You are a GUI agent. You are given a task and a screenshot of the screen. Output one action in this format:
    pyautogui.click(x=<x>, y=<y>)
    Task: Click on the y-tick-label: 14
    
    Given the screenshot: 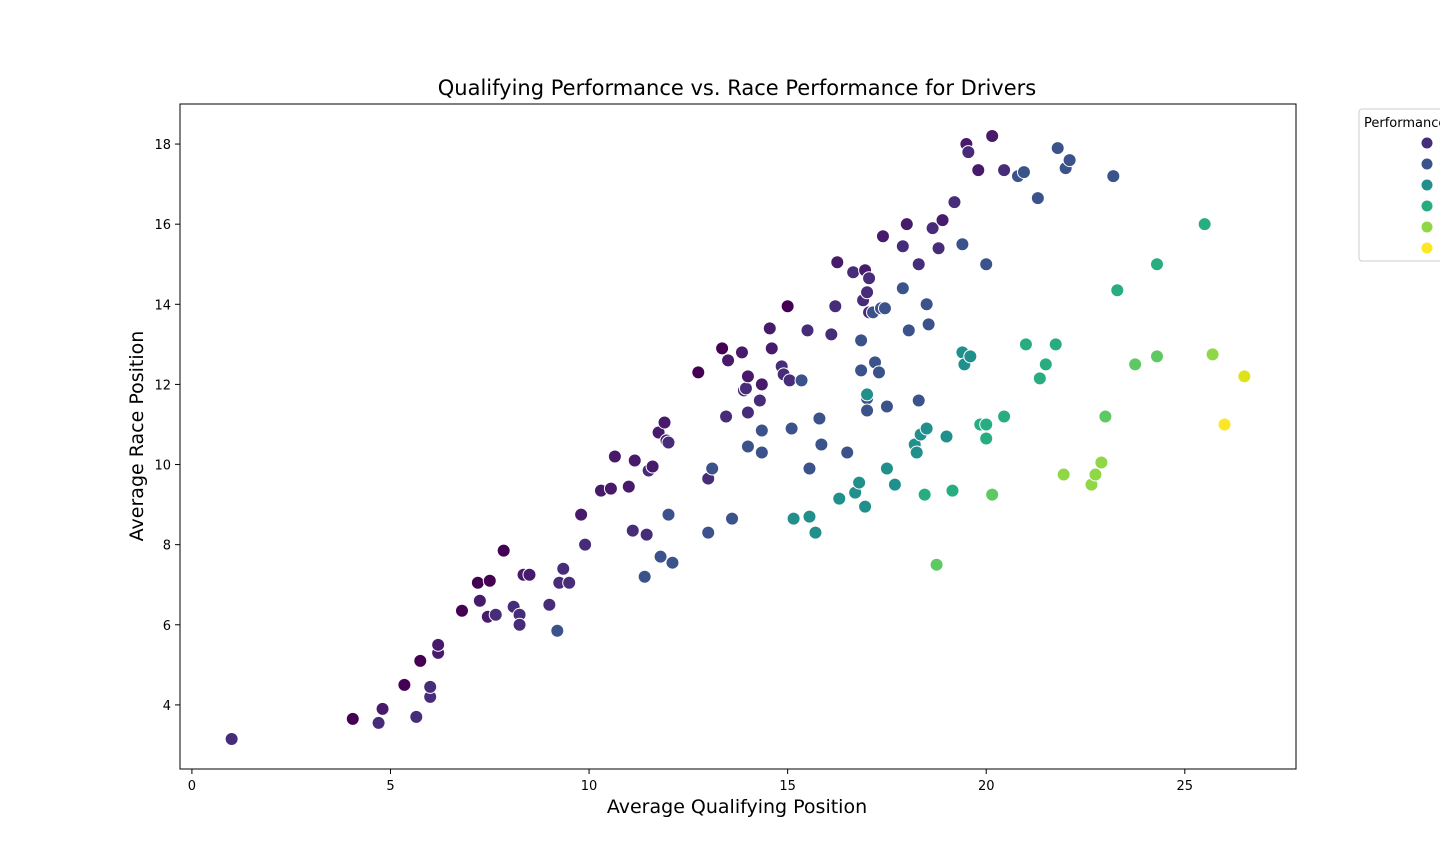 What is the action you would take?
    pyautogui.click(x=162, y=305)
    